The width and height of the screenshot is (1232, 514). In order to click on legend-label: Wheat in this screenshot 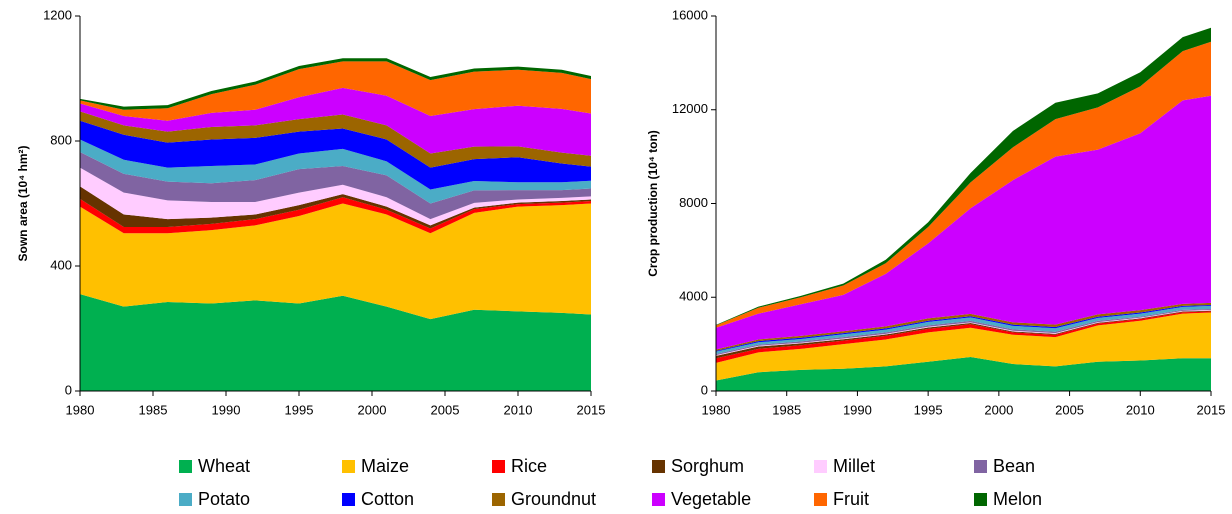, I will do `click(224, 466)`.